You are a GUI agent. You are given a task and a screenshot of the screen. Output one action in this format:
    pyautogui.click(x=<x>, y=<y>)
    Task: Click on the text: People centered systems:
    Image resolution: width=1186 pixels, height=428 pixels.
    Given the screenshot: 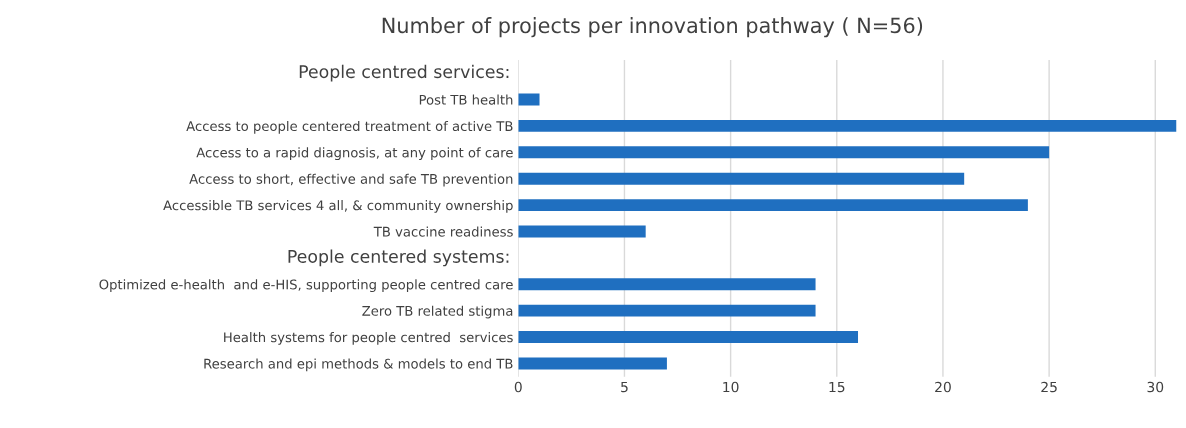 What is the action you would take?
    pyautogui.click(x=398, y=258)
    